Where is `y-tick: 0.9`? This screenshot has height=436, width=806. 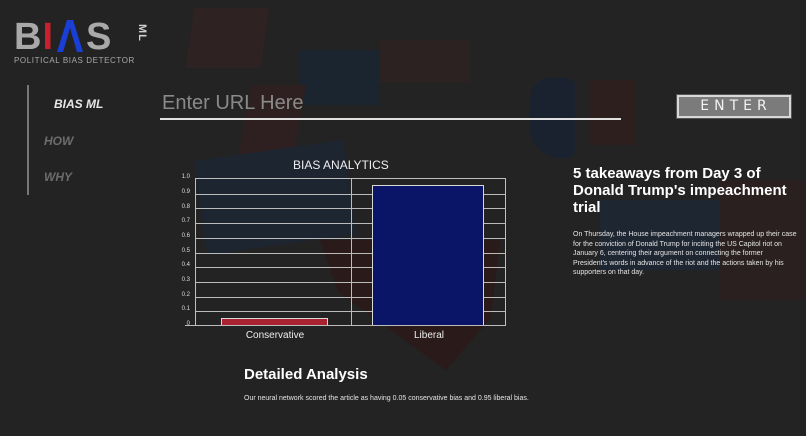 y-tick: 0.9 is located at coordinates (185, 192).